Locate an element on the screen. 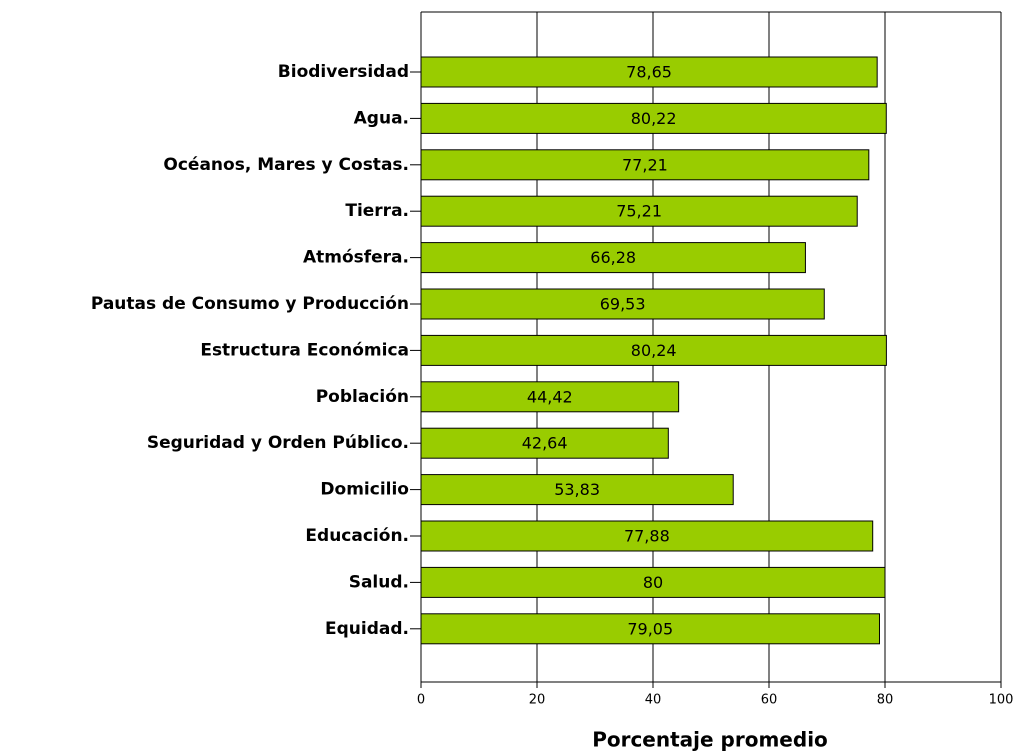  value-label: 77,21 is located at coordinates (645, 164).